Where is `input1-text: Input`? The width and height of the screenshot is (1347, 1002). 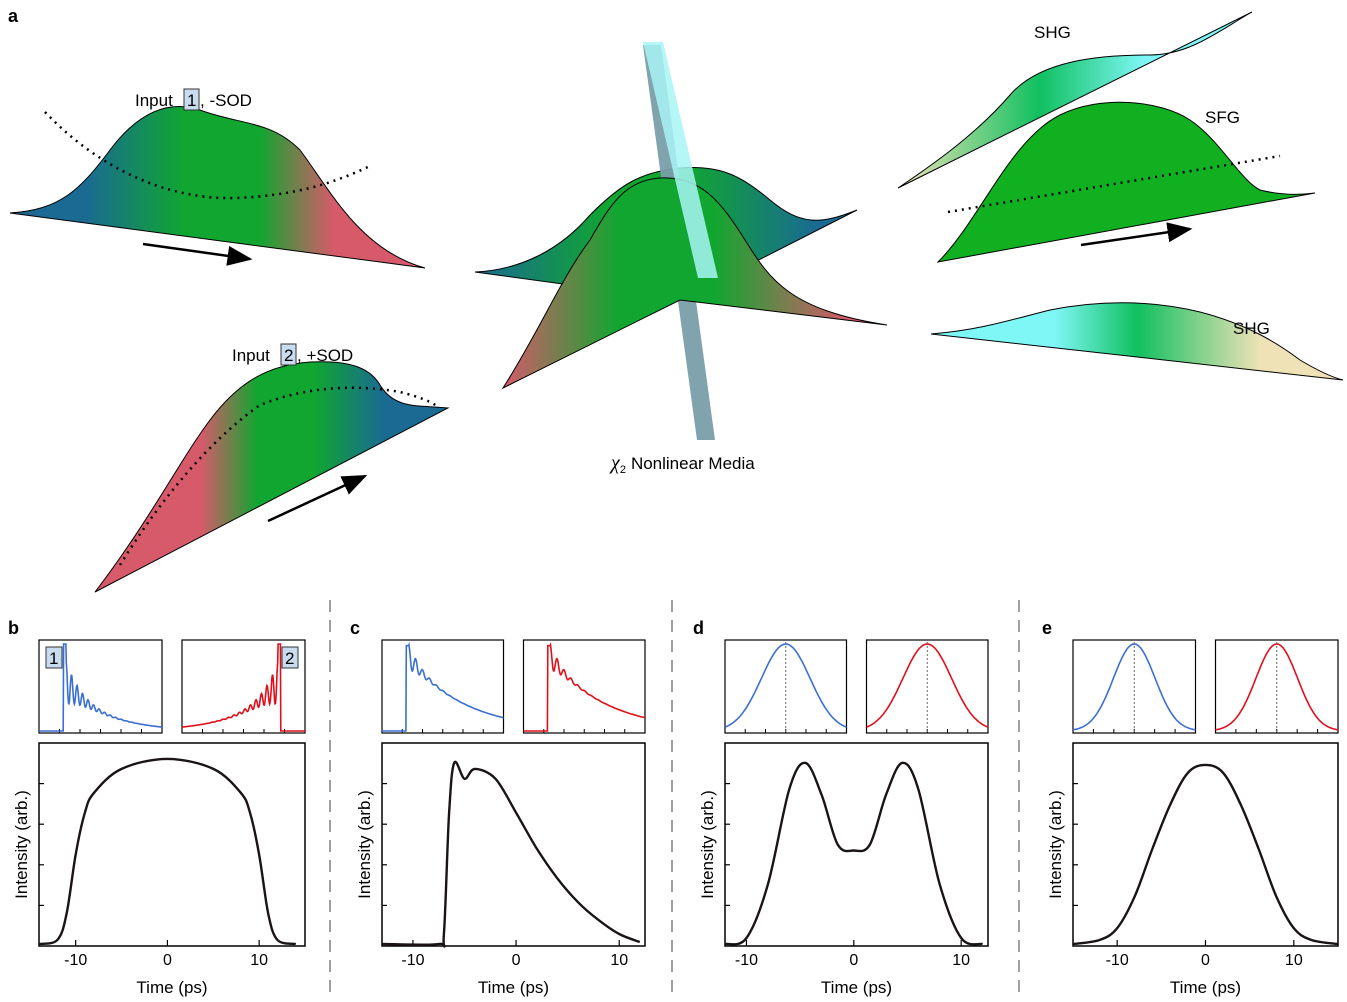 input1-text: Input is located at coordinates (154, 100).